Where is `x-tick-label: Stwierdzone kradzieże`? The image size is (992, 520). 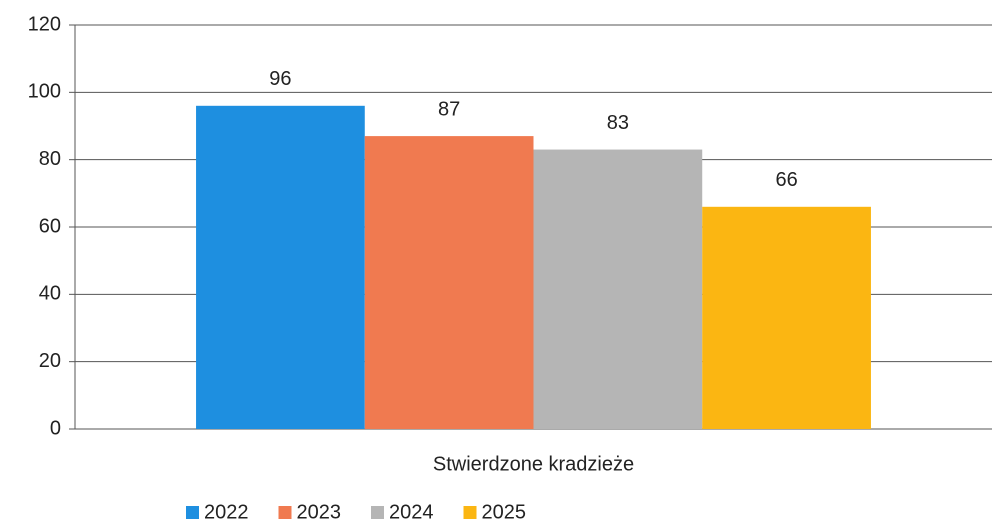 x-tick-label: Stwierdzone kradzieże is located at coordinates (533, 464).